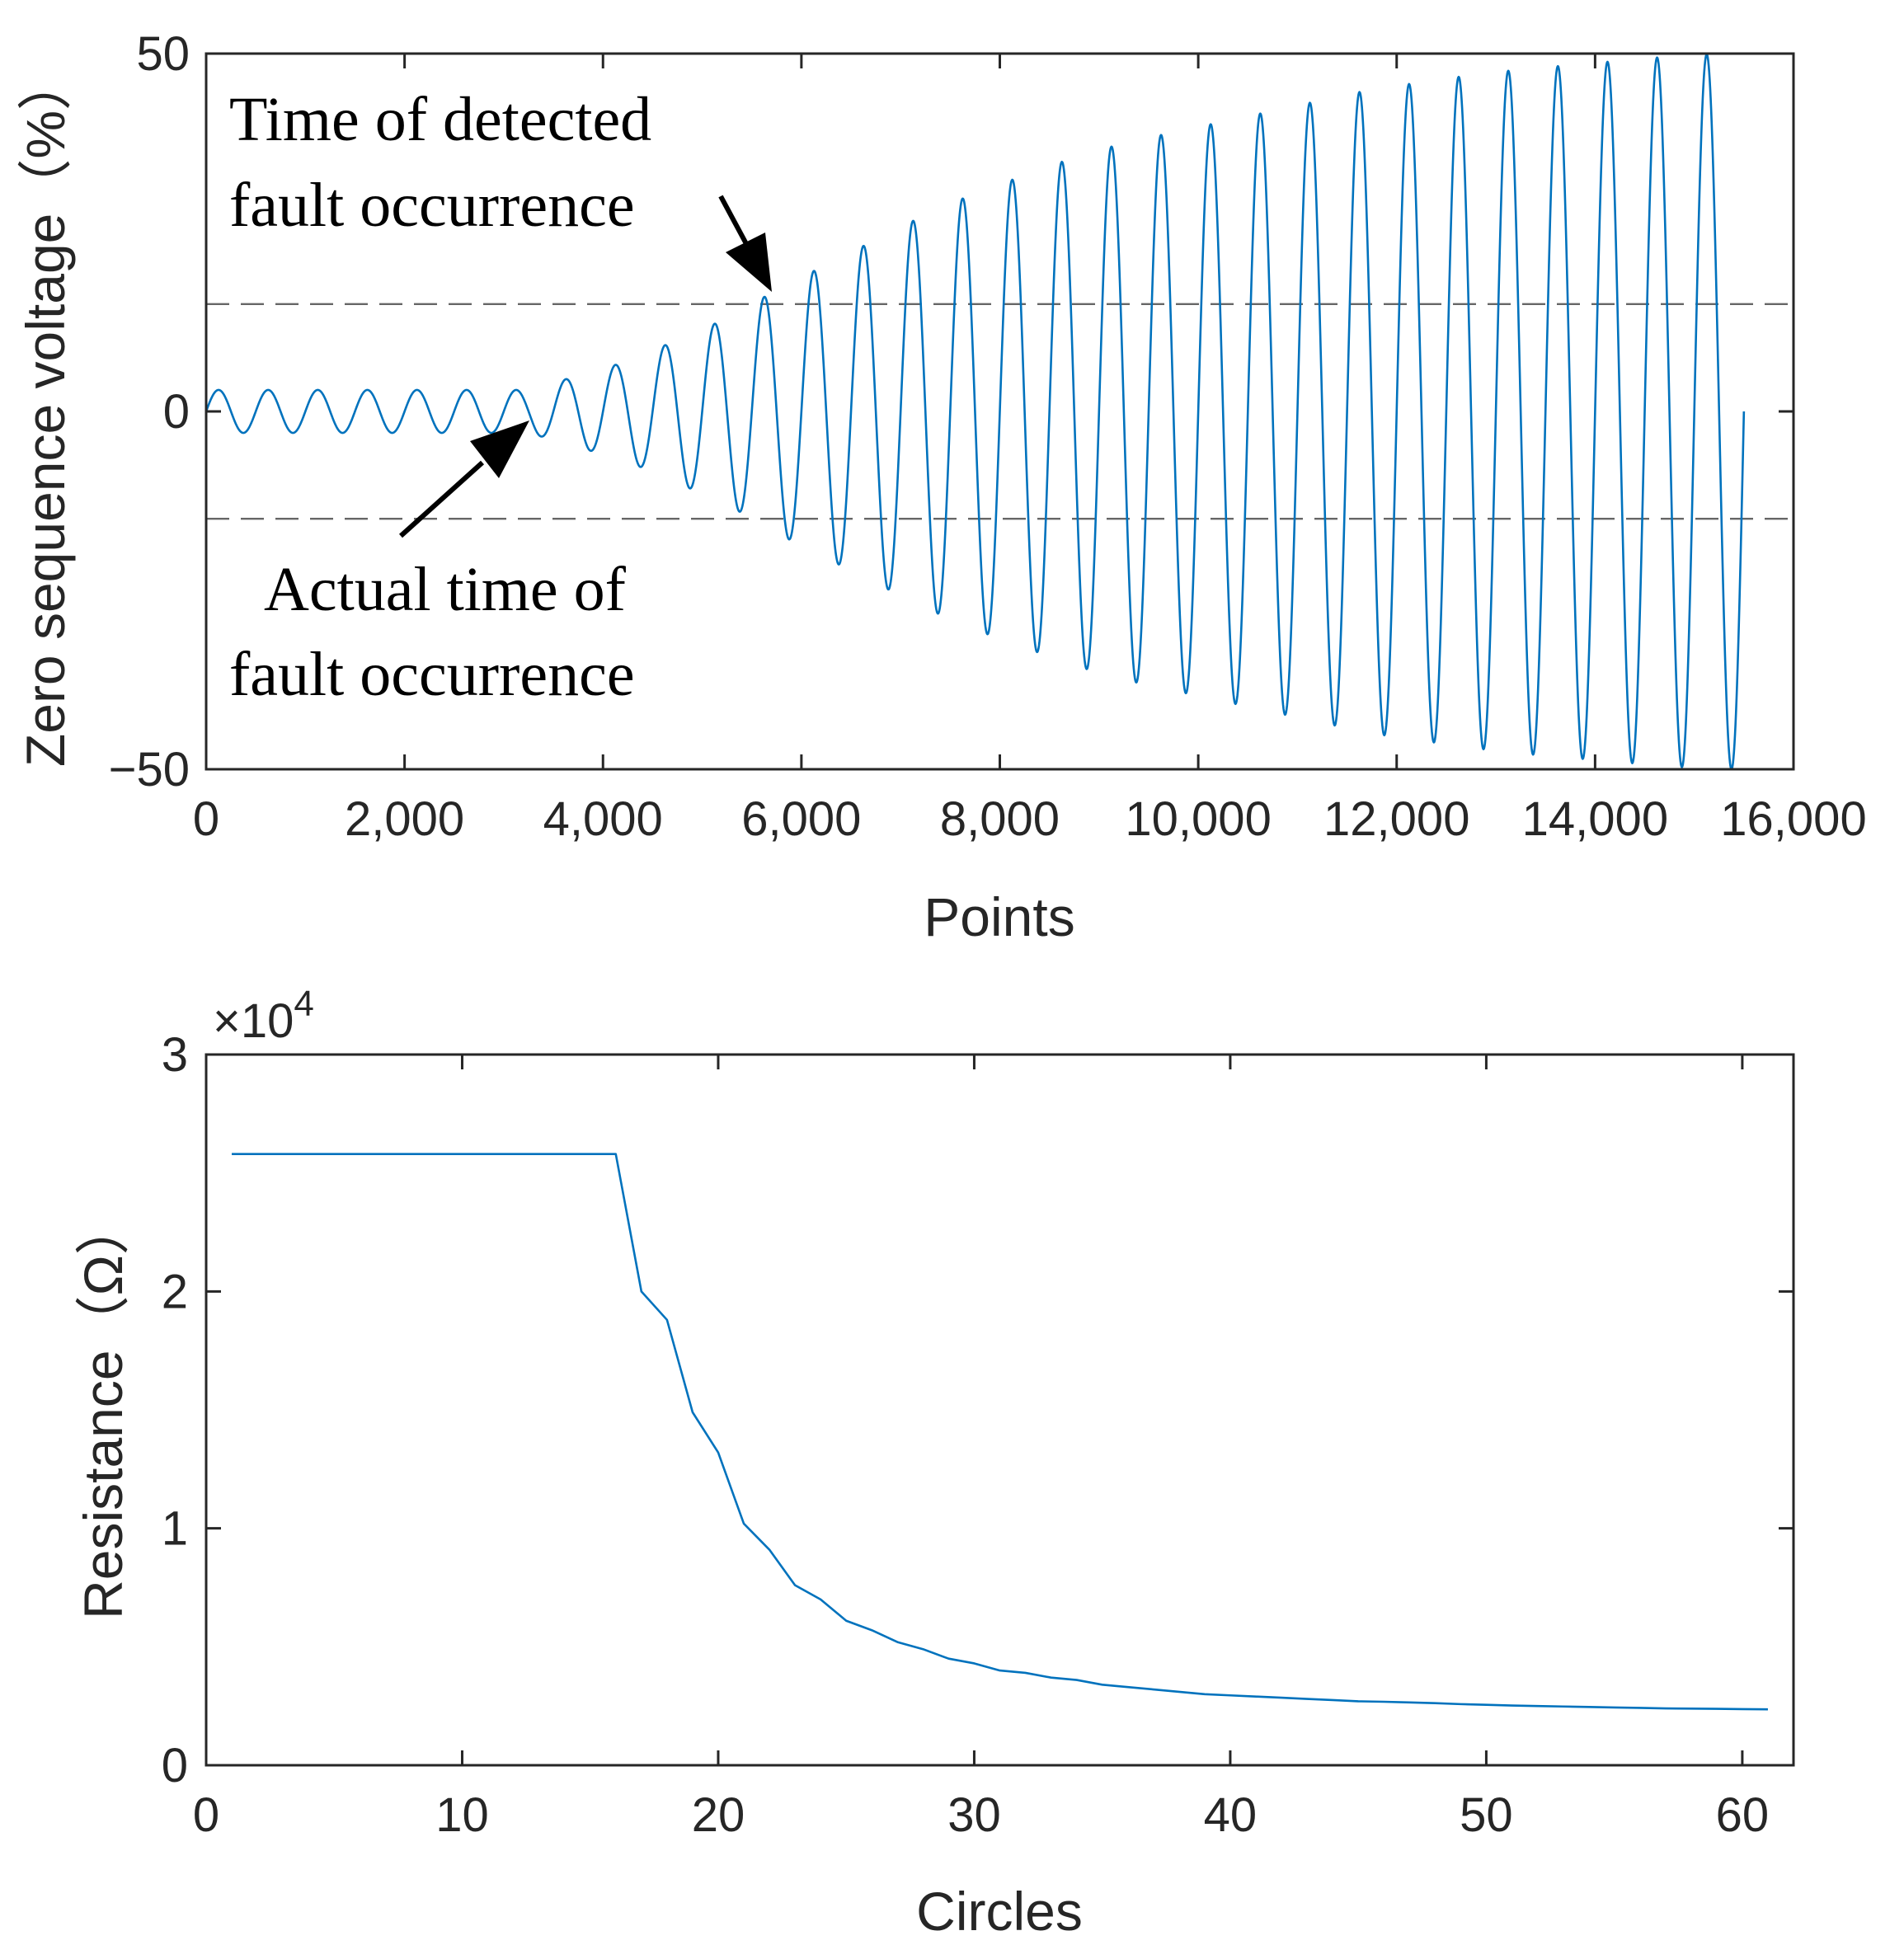 The image size is (1904, 1959). I want to click on voltage-x-tick-label: 10,000, so click(1198, 819).